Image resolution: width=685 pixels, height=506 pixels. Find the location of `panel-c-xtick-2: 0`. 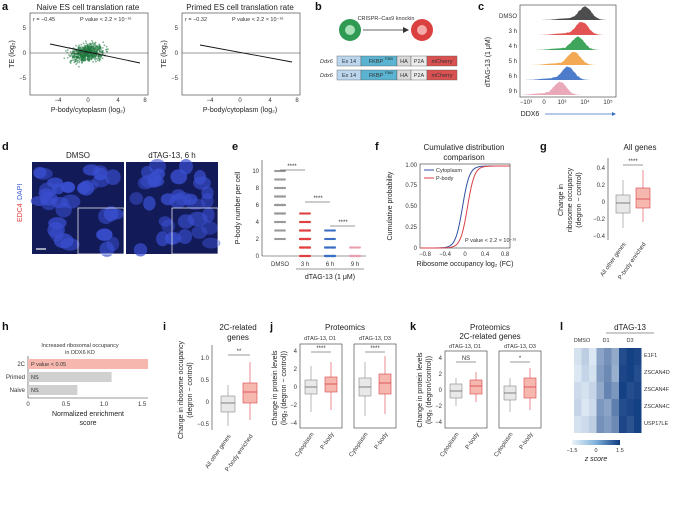

panel-c-xtick-2: 0 is located at coordinates (544, 103).